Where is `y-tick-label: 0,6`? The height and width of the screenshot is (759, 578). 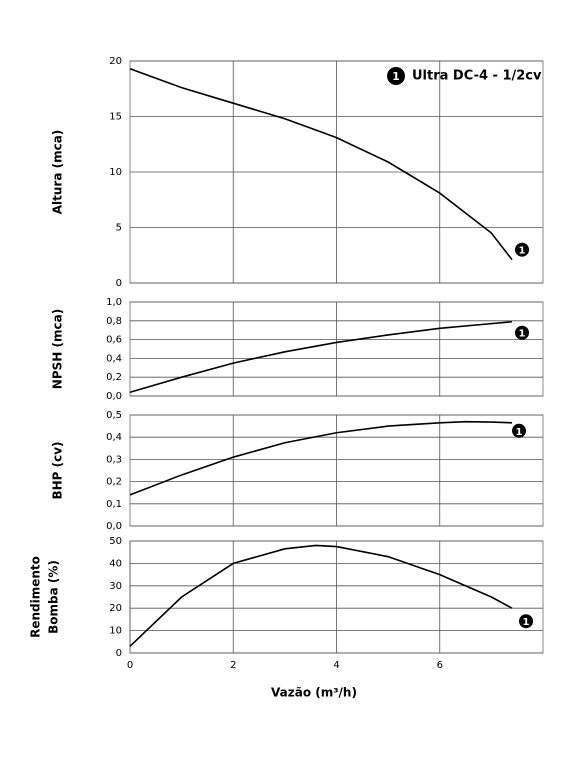 y-tick-label: 0,6 is located at coordinates (114, 340).